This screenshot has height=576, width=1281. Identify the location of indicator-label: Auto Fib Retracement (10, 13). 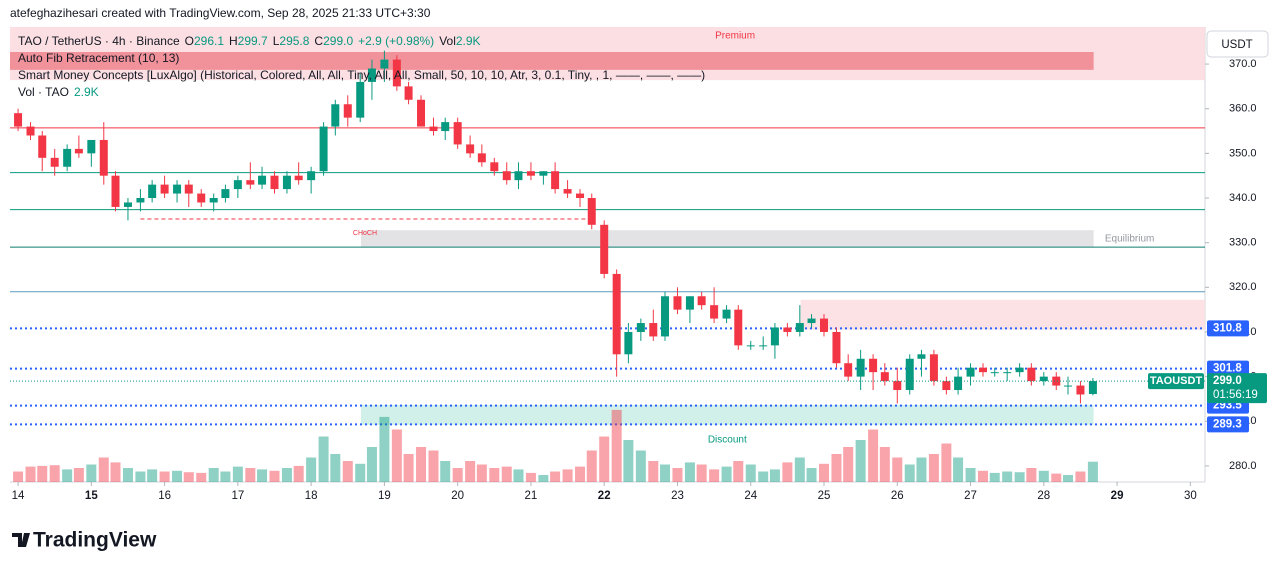
(98, 58).